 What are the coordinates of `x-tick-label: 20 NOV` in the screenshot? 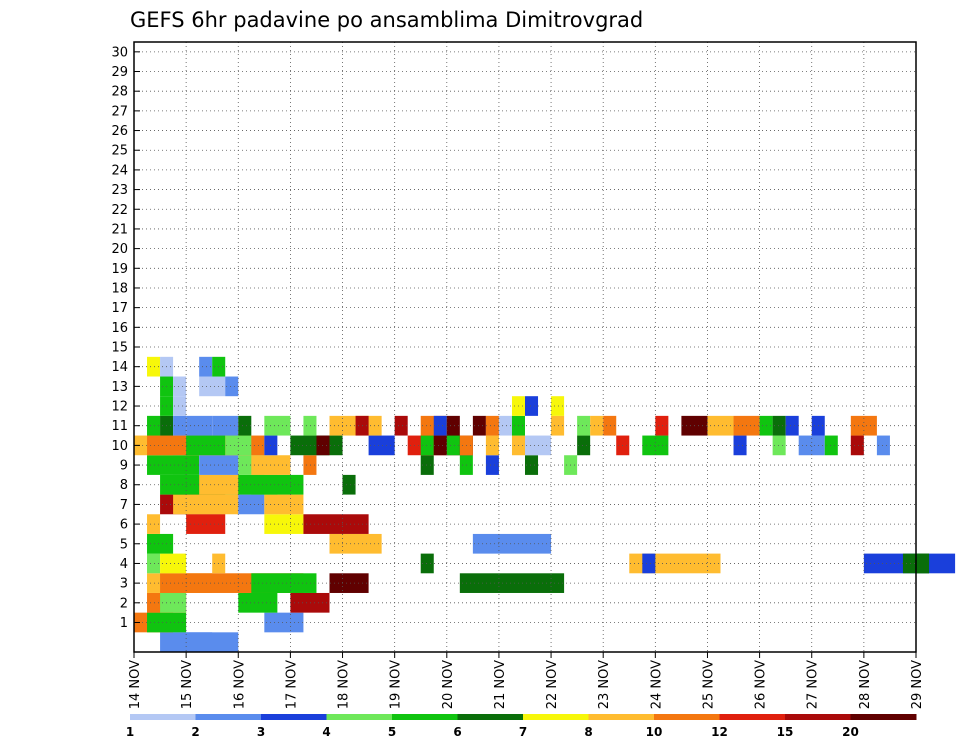 It's located at (448, 684).